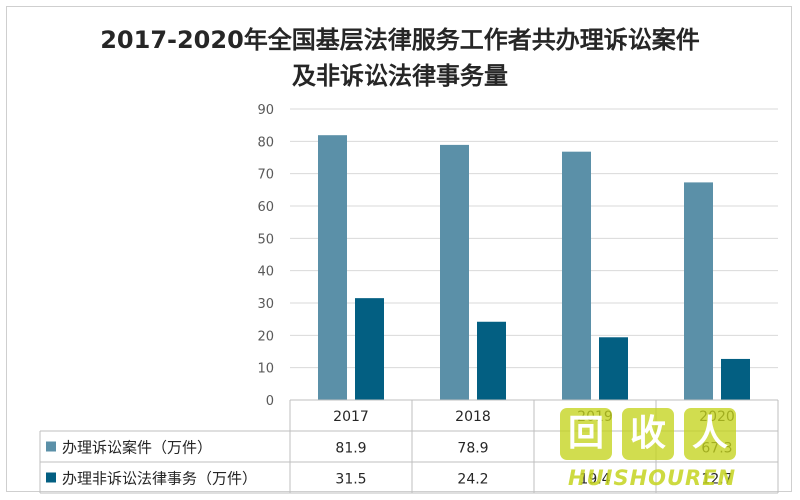  I want to click on data-label: 31.5, so click(350, 480).